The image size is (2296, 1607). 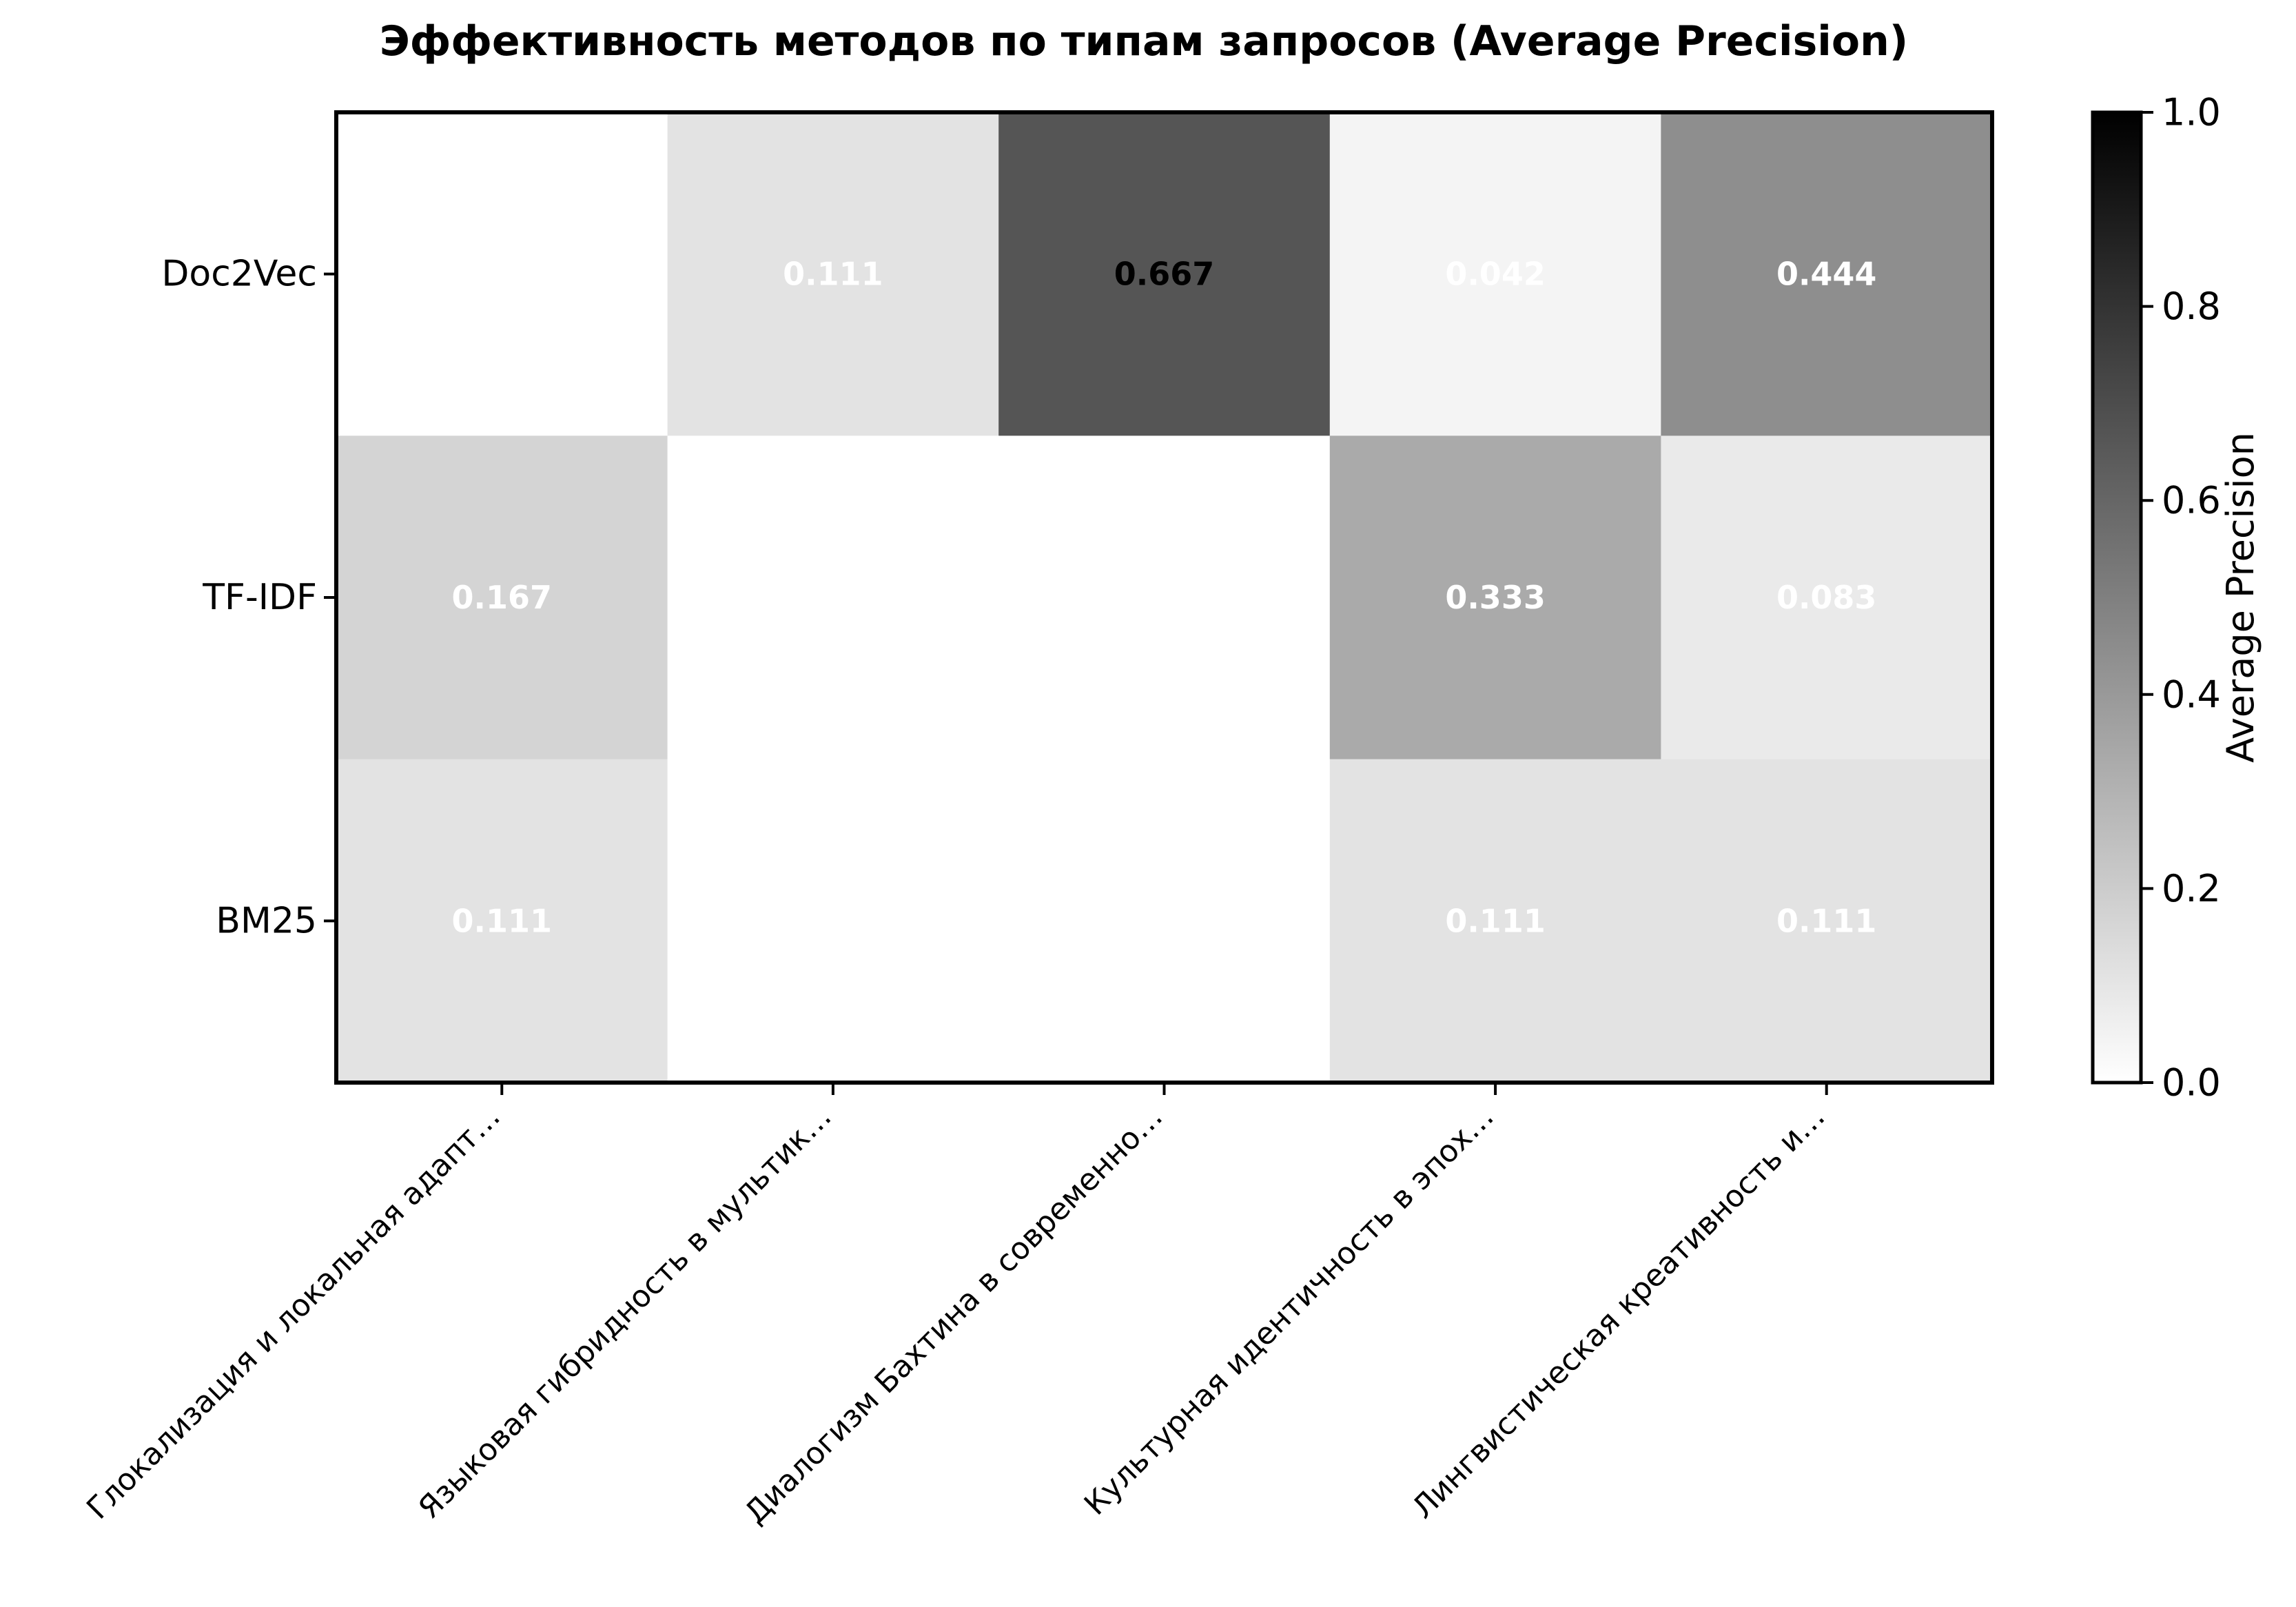 I want to click on cell-value-label: 0.042, so click(x=1495, y=274).